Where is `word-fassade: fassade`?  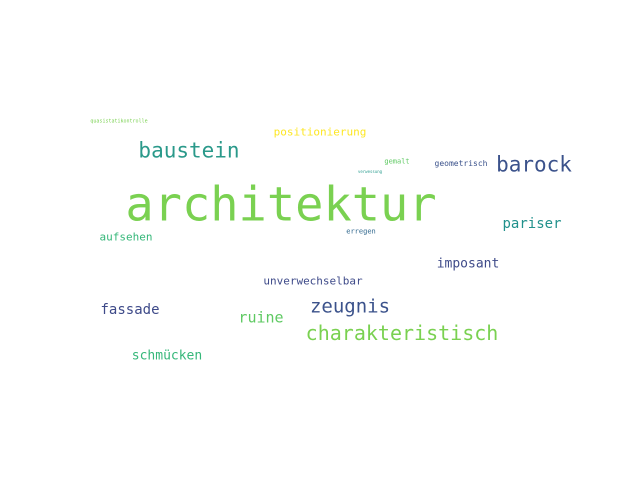
word-fassade: fassade is located at coordinates (130, 310).